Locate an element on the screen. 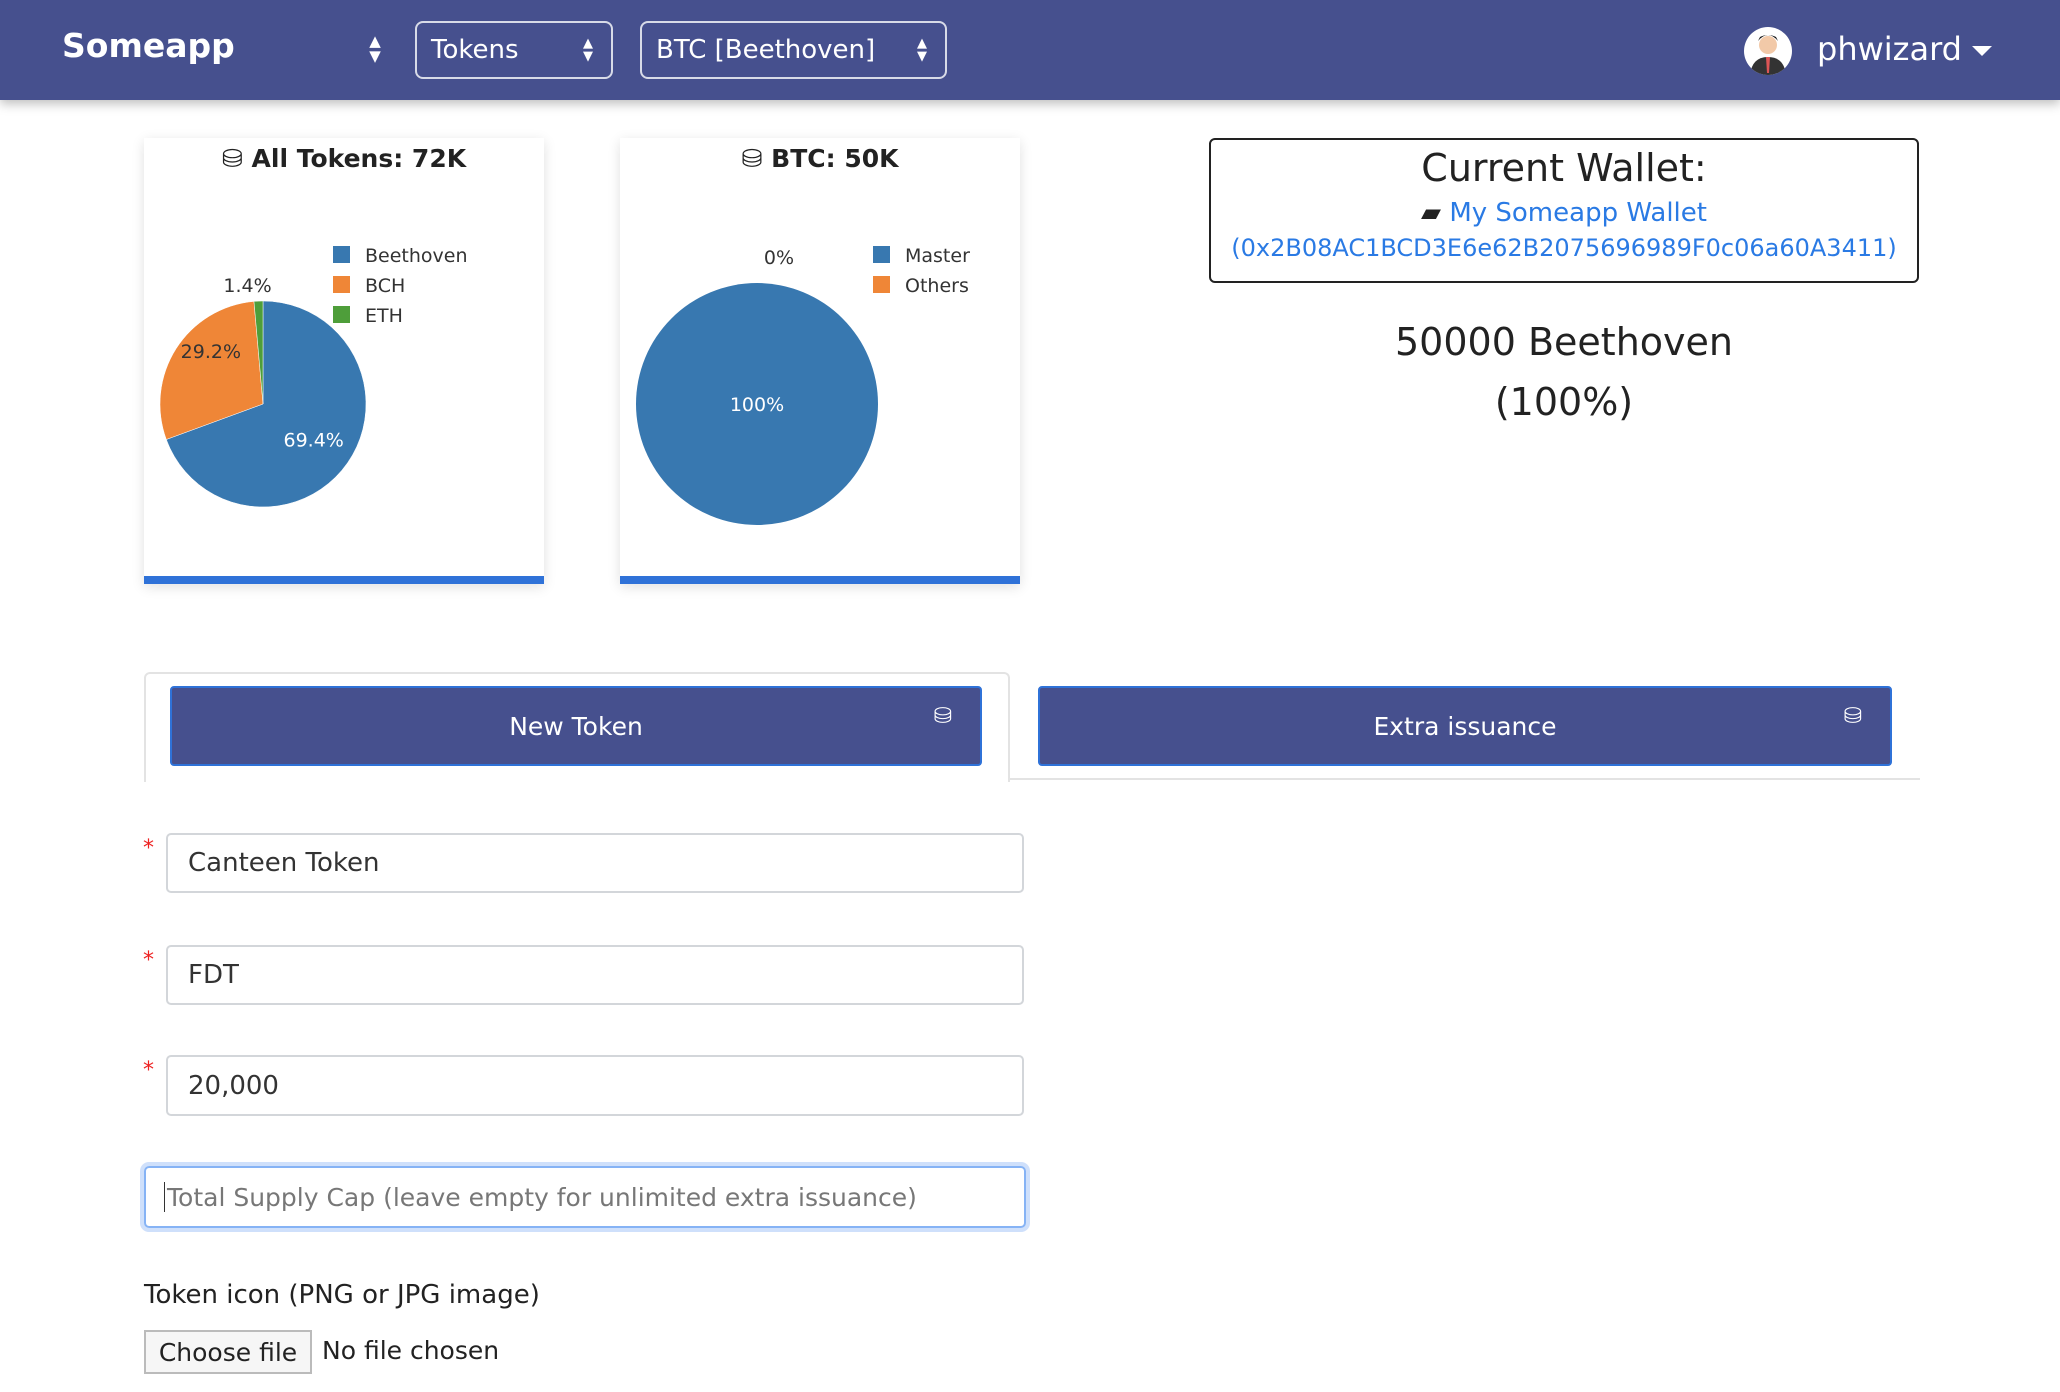  btc-pie: 100% Master 0% Others is located at coordinates (803, 385).